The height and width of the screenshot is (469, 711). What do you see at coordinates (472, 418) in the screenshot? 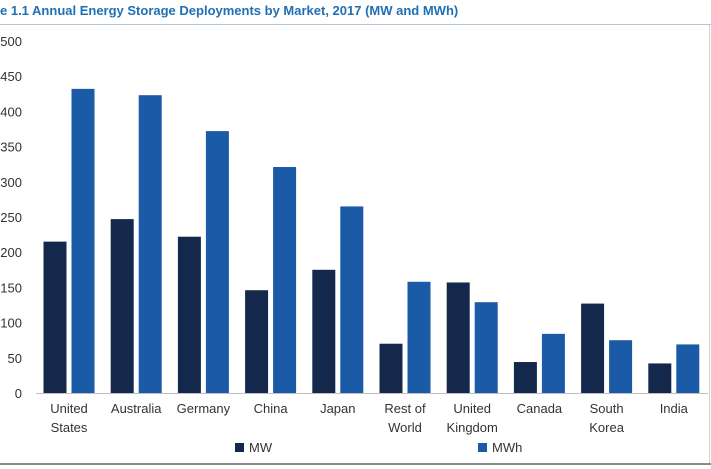
I see `x-tick-label: United Kingdom` at bounding box center [472, 418].